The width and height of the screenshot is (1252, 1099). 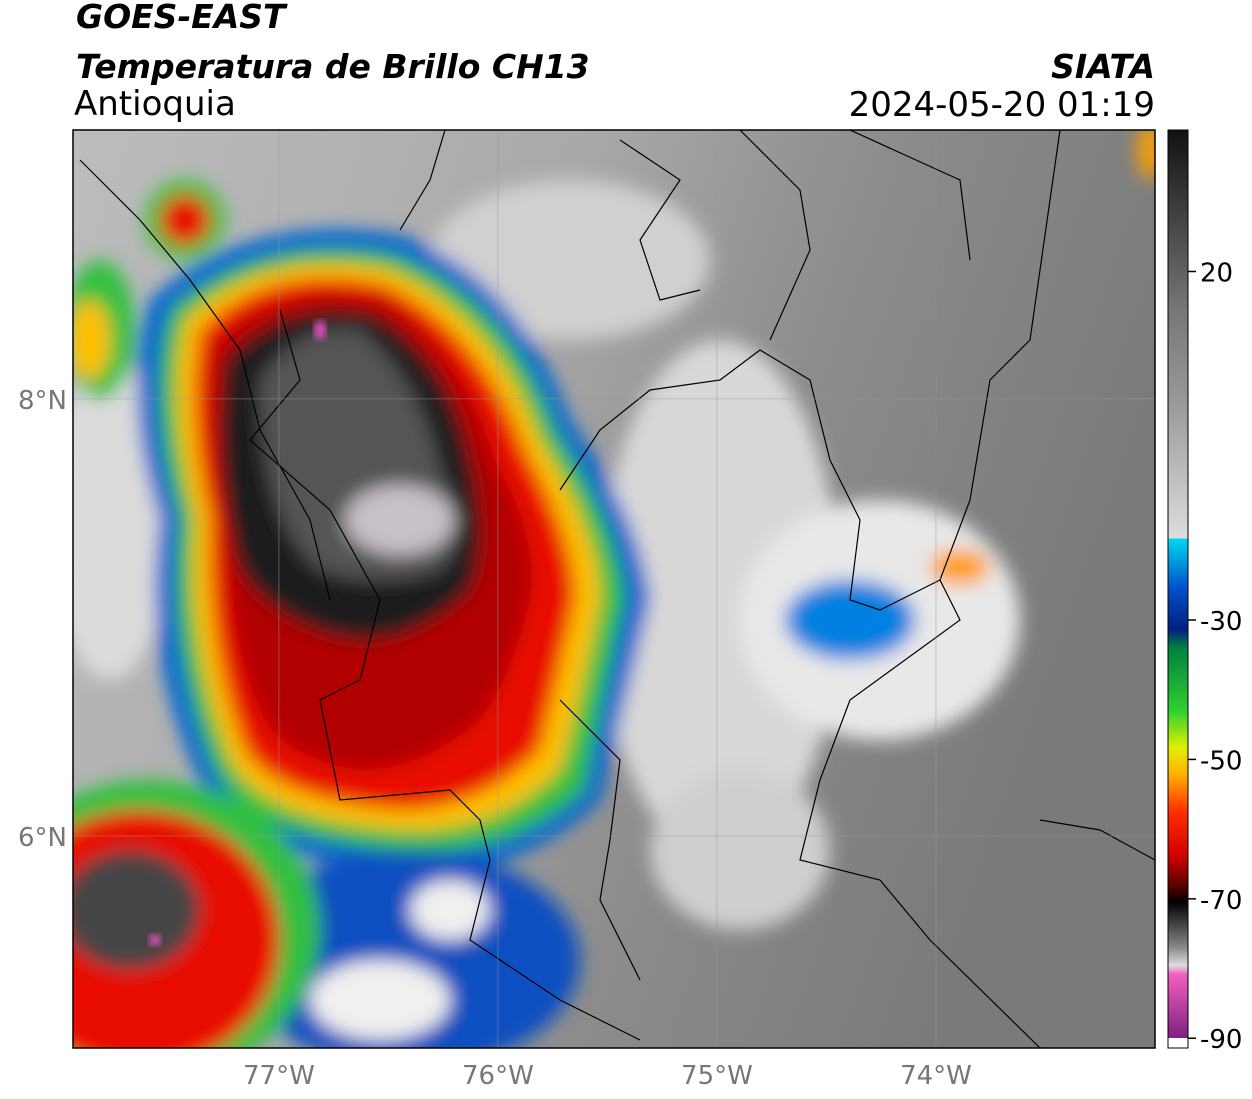 I want to click on colorbar-under, so click(x=1178, y=1043).